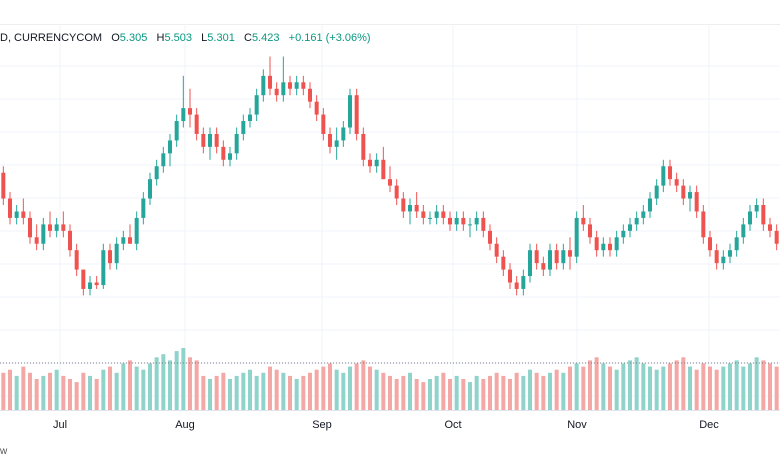 The image size is (780, 470). I want to click on x-tick-sep: Sep, so click(322, 425).